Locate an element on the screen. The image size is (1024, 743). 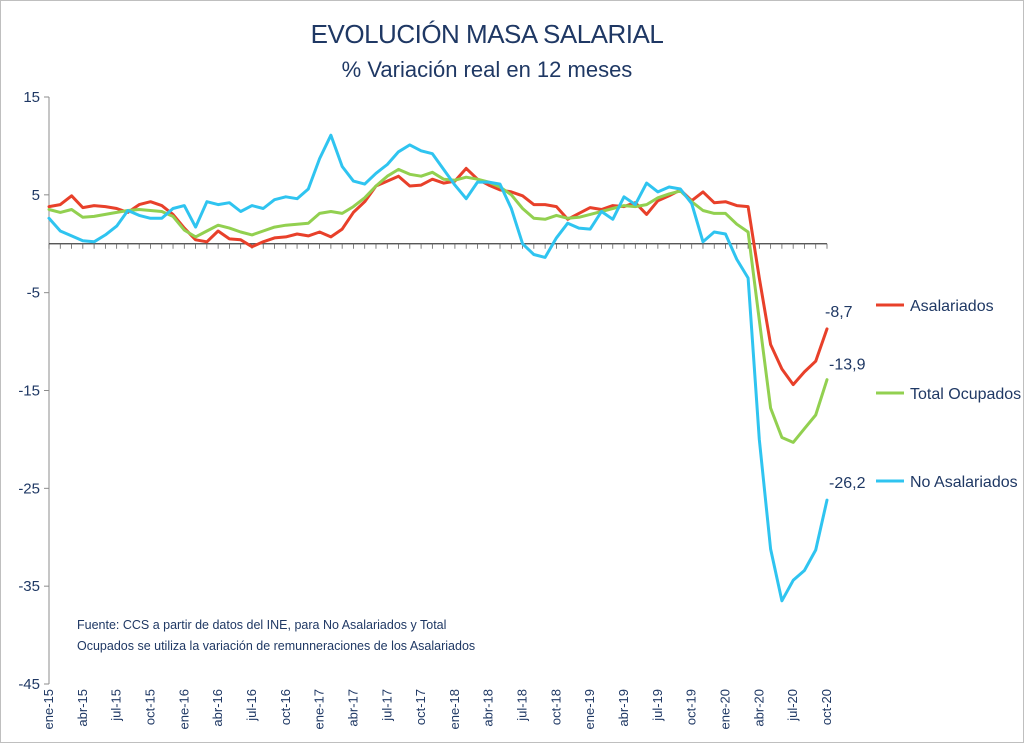
legend-label: Asalariados is located at coordinates (952, 306).